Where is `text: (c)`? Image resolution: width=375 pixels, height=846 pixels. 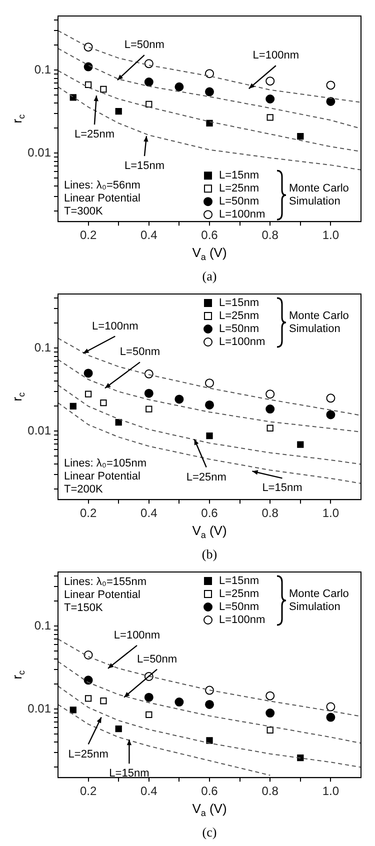 text: (c) is located at coordinates (209, 832).